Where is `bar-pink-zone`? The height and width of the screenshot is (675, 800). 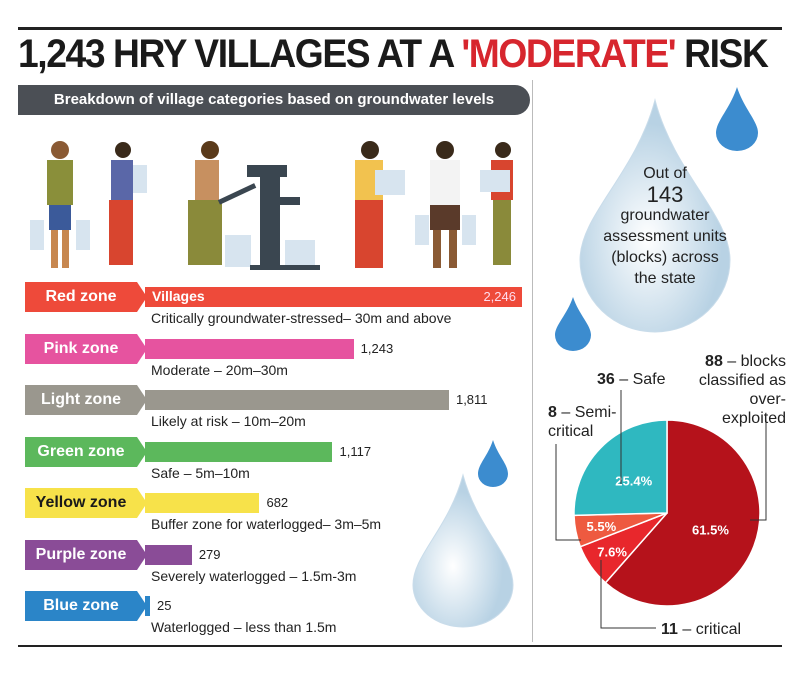
bar-pink-zone is located at coordinates (249, 348).